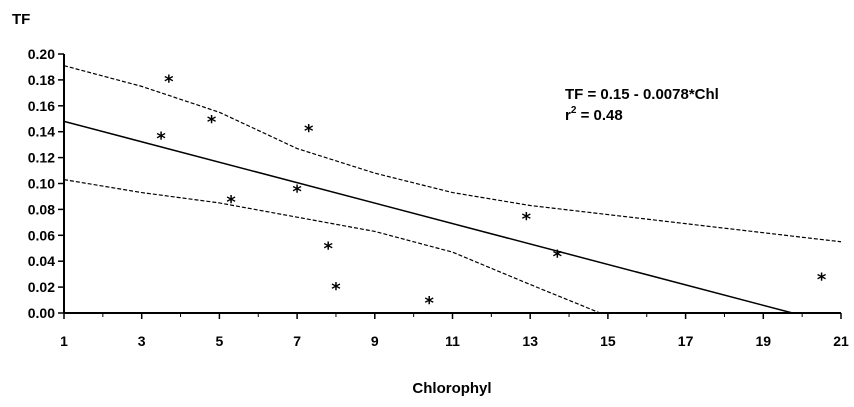 This screenshot has height=407, width=854. What do you see at coordinates (41, 235) in the screenshot?
I see `y-tick-label: 0.06` at bounding box center [41, 235].